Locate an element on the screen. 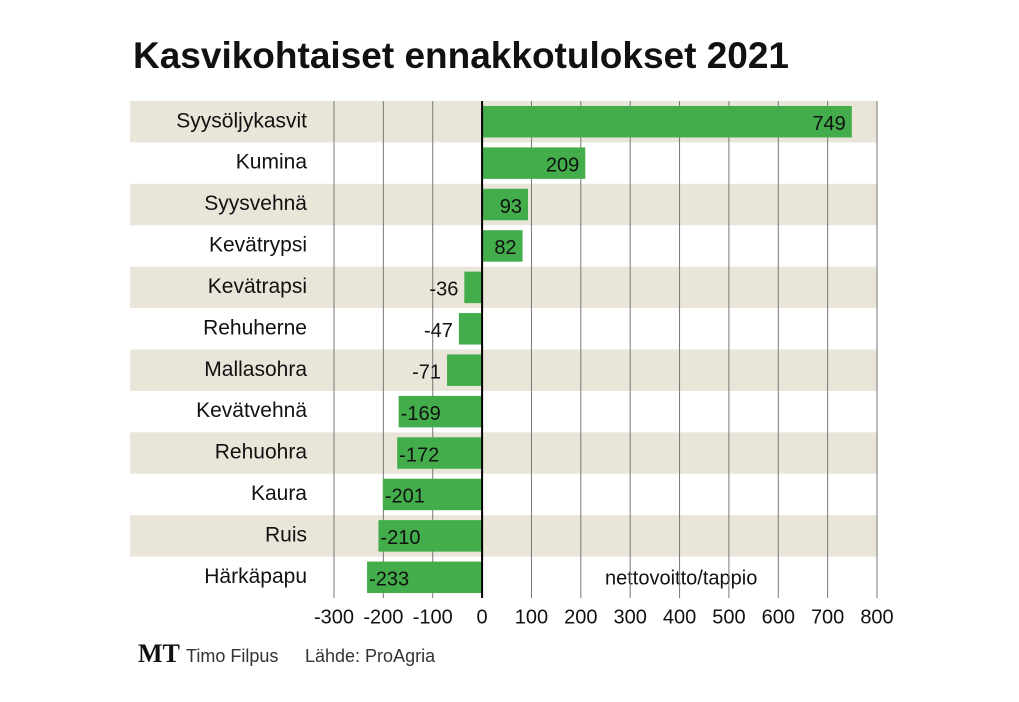  y-tick-label: Kumina is located at coordinates (272, 162).